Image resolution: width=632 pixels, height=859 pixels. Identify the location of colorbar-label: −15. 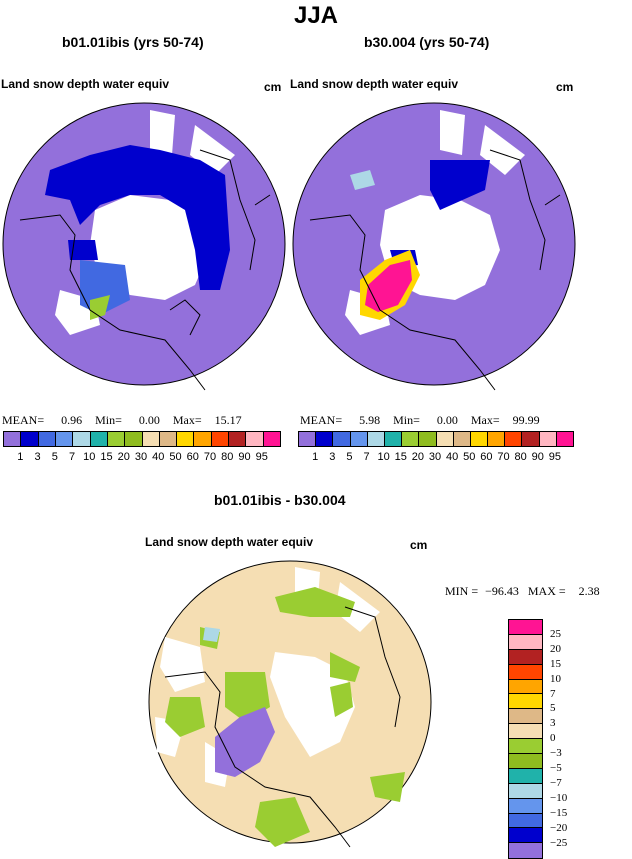
(559, 812).